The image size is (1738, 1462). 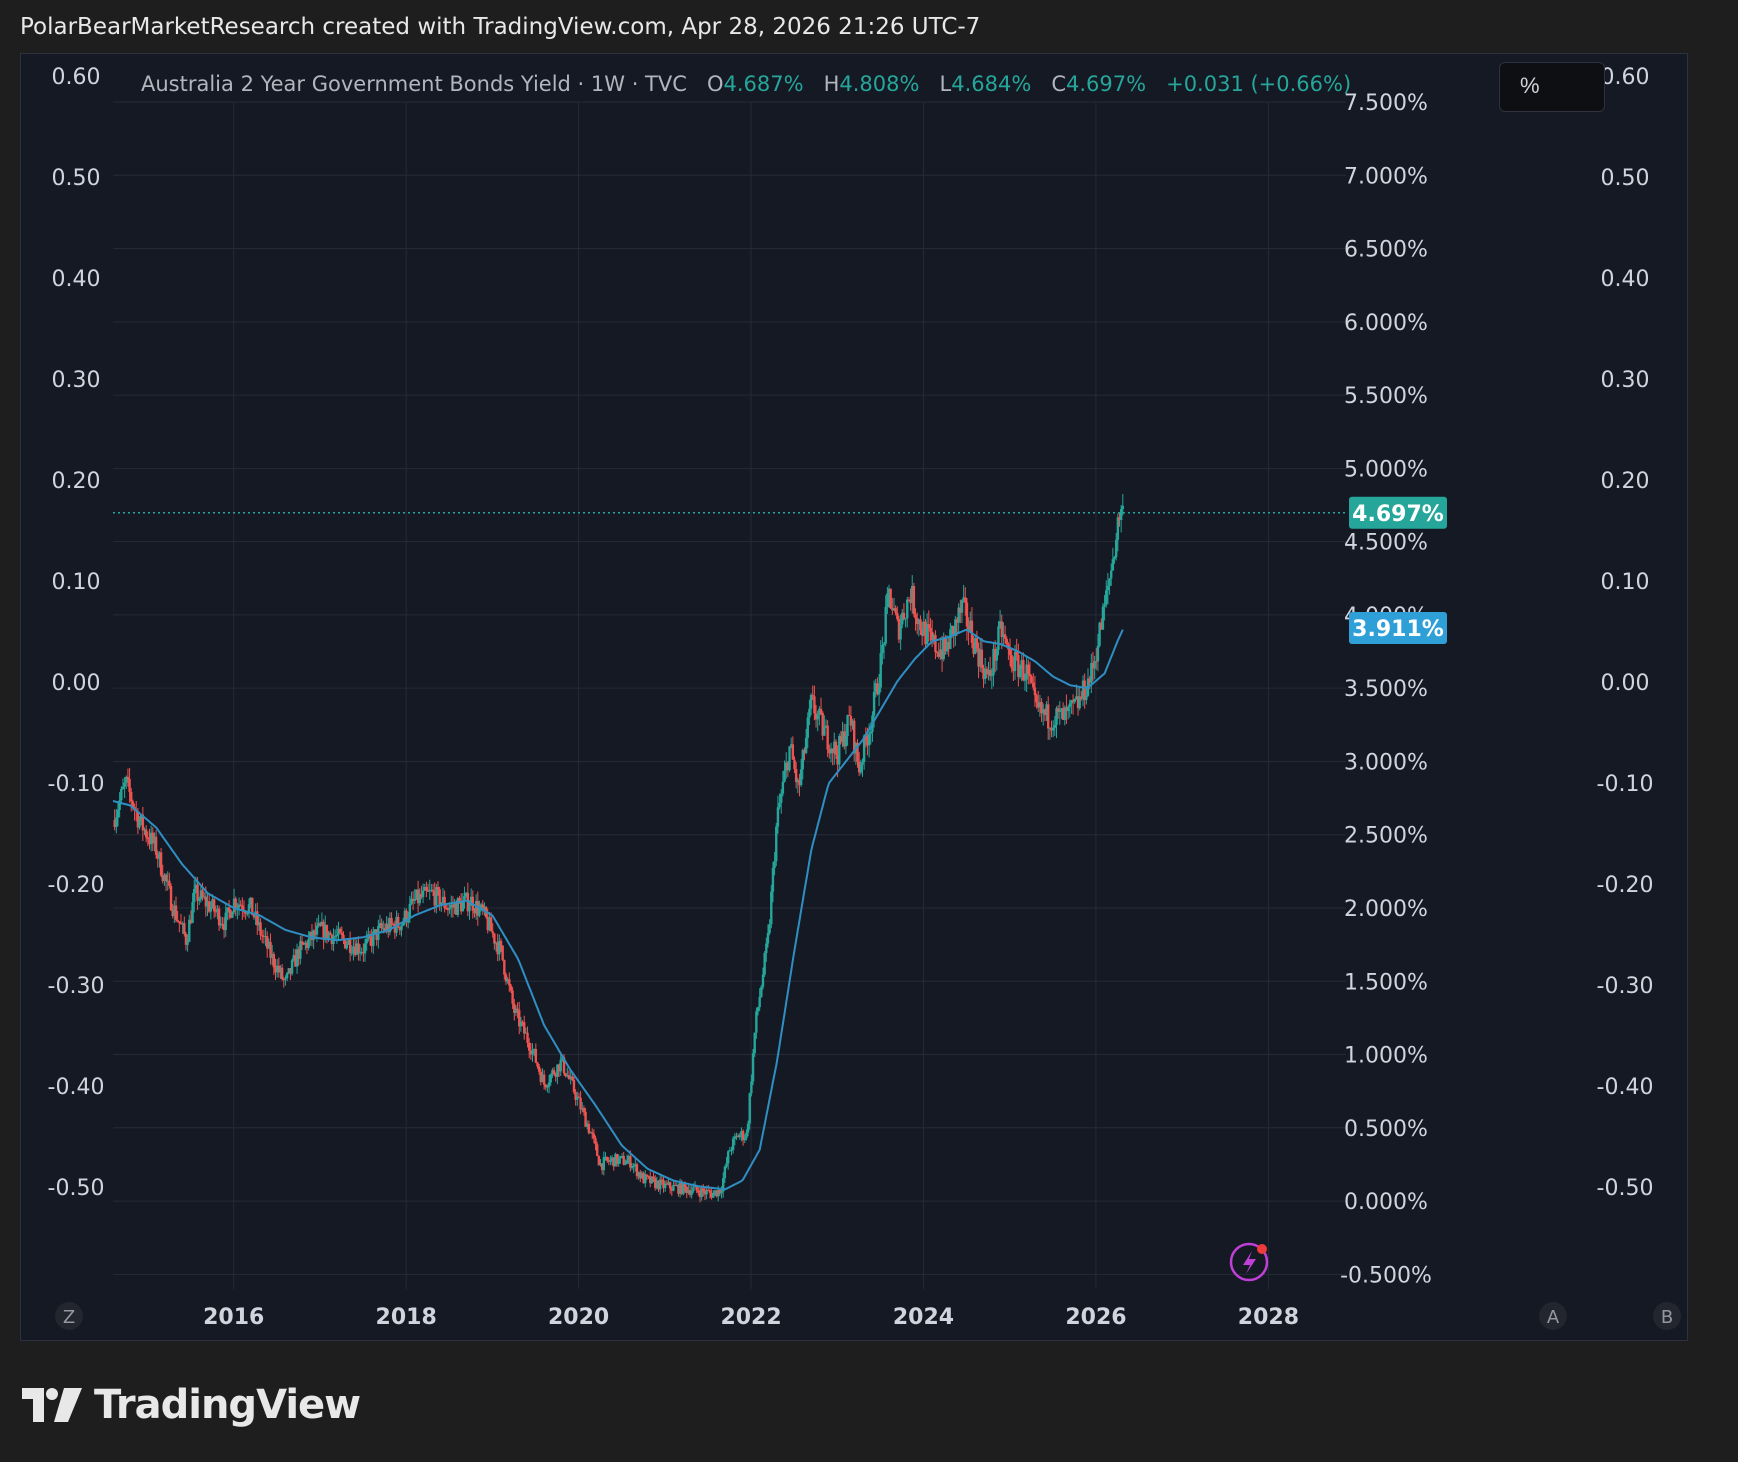 I want to click on price-badges: 4.697% 3.911%, so click(x=1398, y=570).